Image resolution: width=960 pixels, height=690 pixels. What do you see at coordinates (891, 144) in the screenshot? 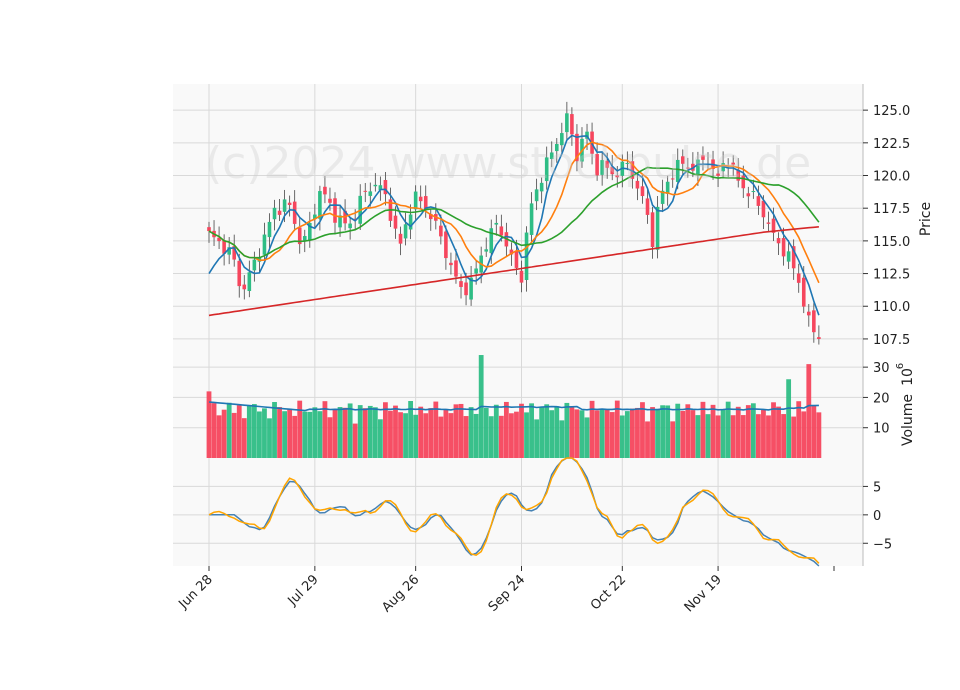
I see `price-tick-label: 122.5` at bounding box center [891, 144].